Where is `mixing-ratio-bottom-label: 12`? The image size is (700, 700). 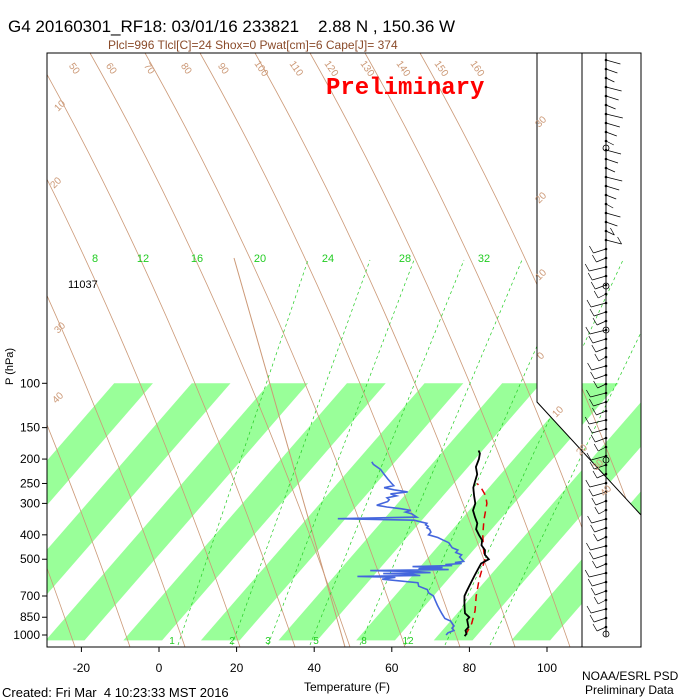 mixing-ratio-bottom-label: 12 is located at coordinates (408, 641).